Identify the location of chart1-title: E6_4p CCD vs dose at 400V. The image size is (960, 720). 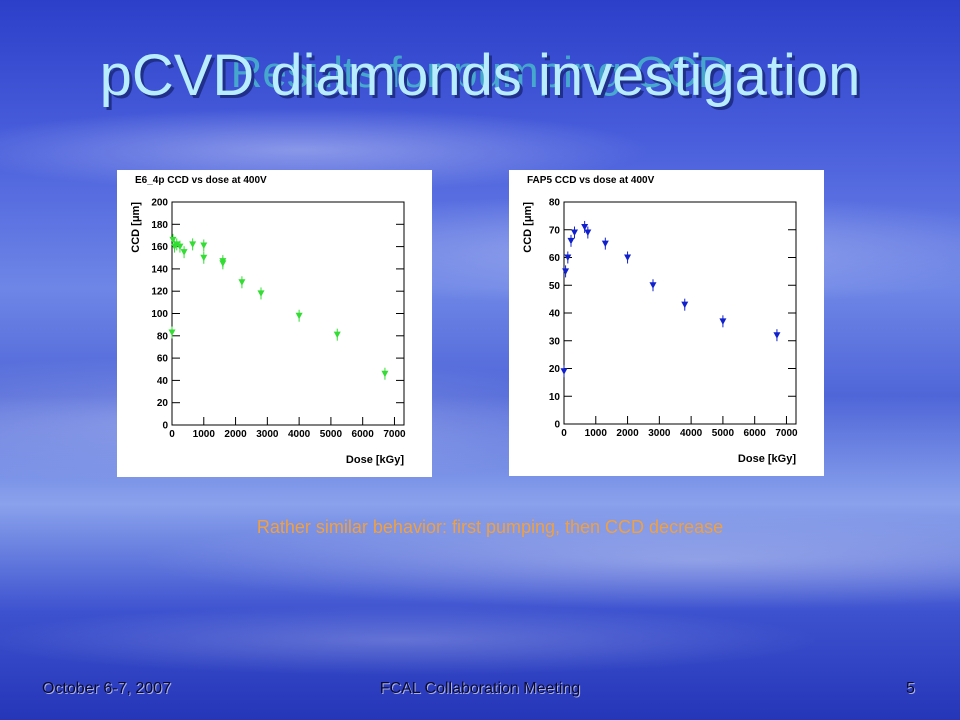
(201, 180).